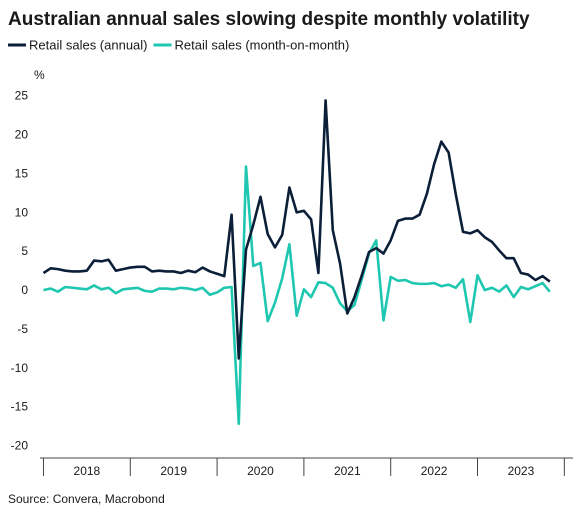 The height and width of the screenshot is (520, 587). Describe the element at coordinates (22, 329) in the screenshot. I see `y-tick-label: -5` at that location.